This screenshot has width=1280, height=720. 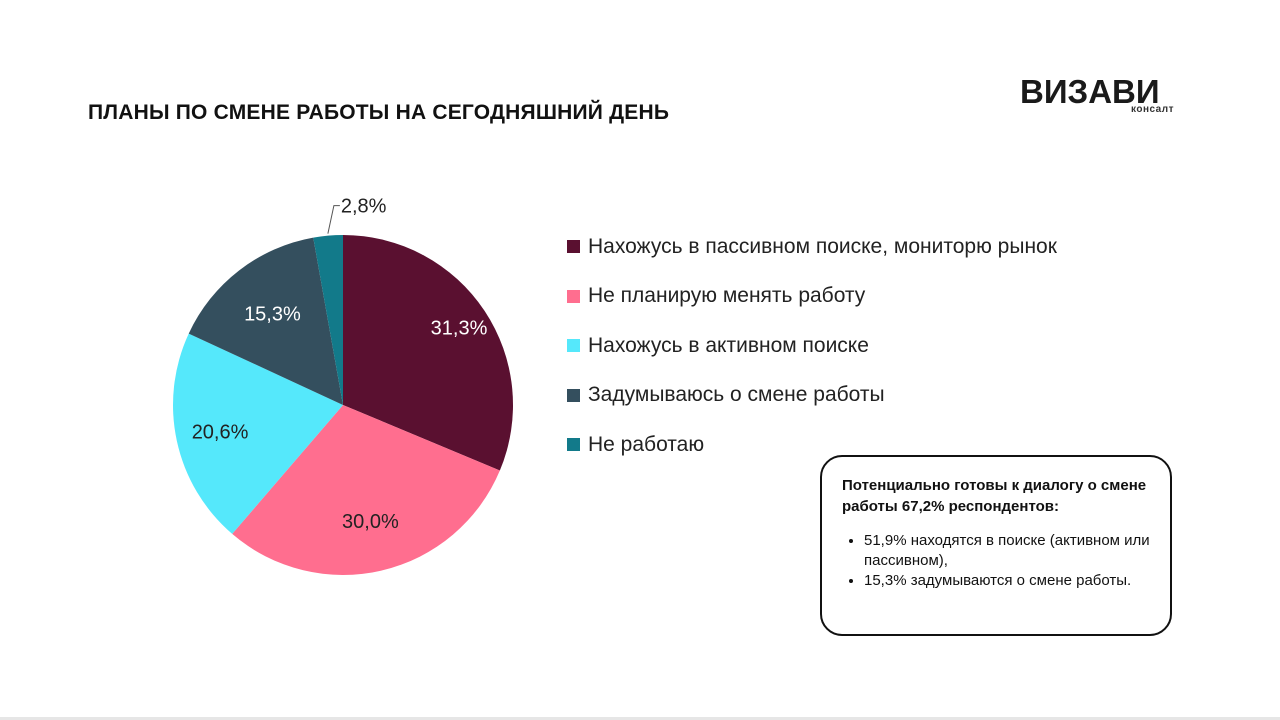 I want to click on logo-subtitle: консалт, so click(x=1152, y=109).